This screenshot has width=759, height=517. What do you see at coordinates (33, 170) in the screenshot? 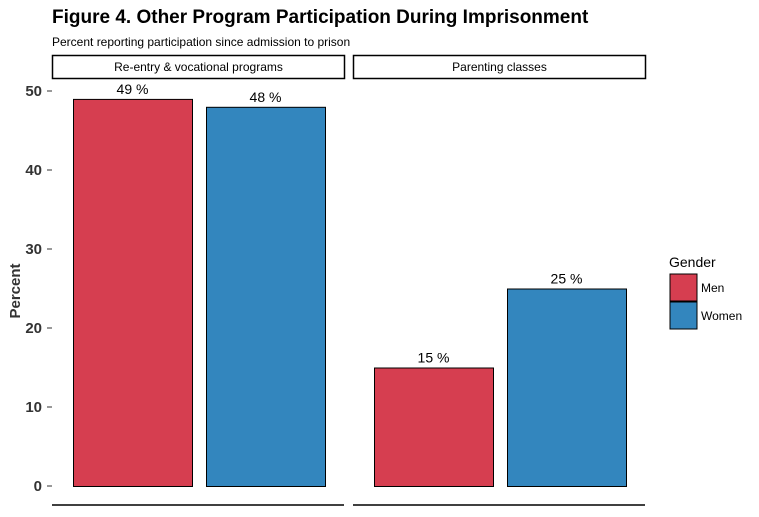
I see `y-tick-label: 40` at bounding box center [33, 170].